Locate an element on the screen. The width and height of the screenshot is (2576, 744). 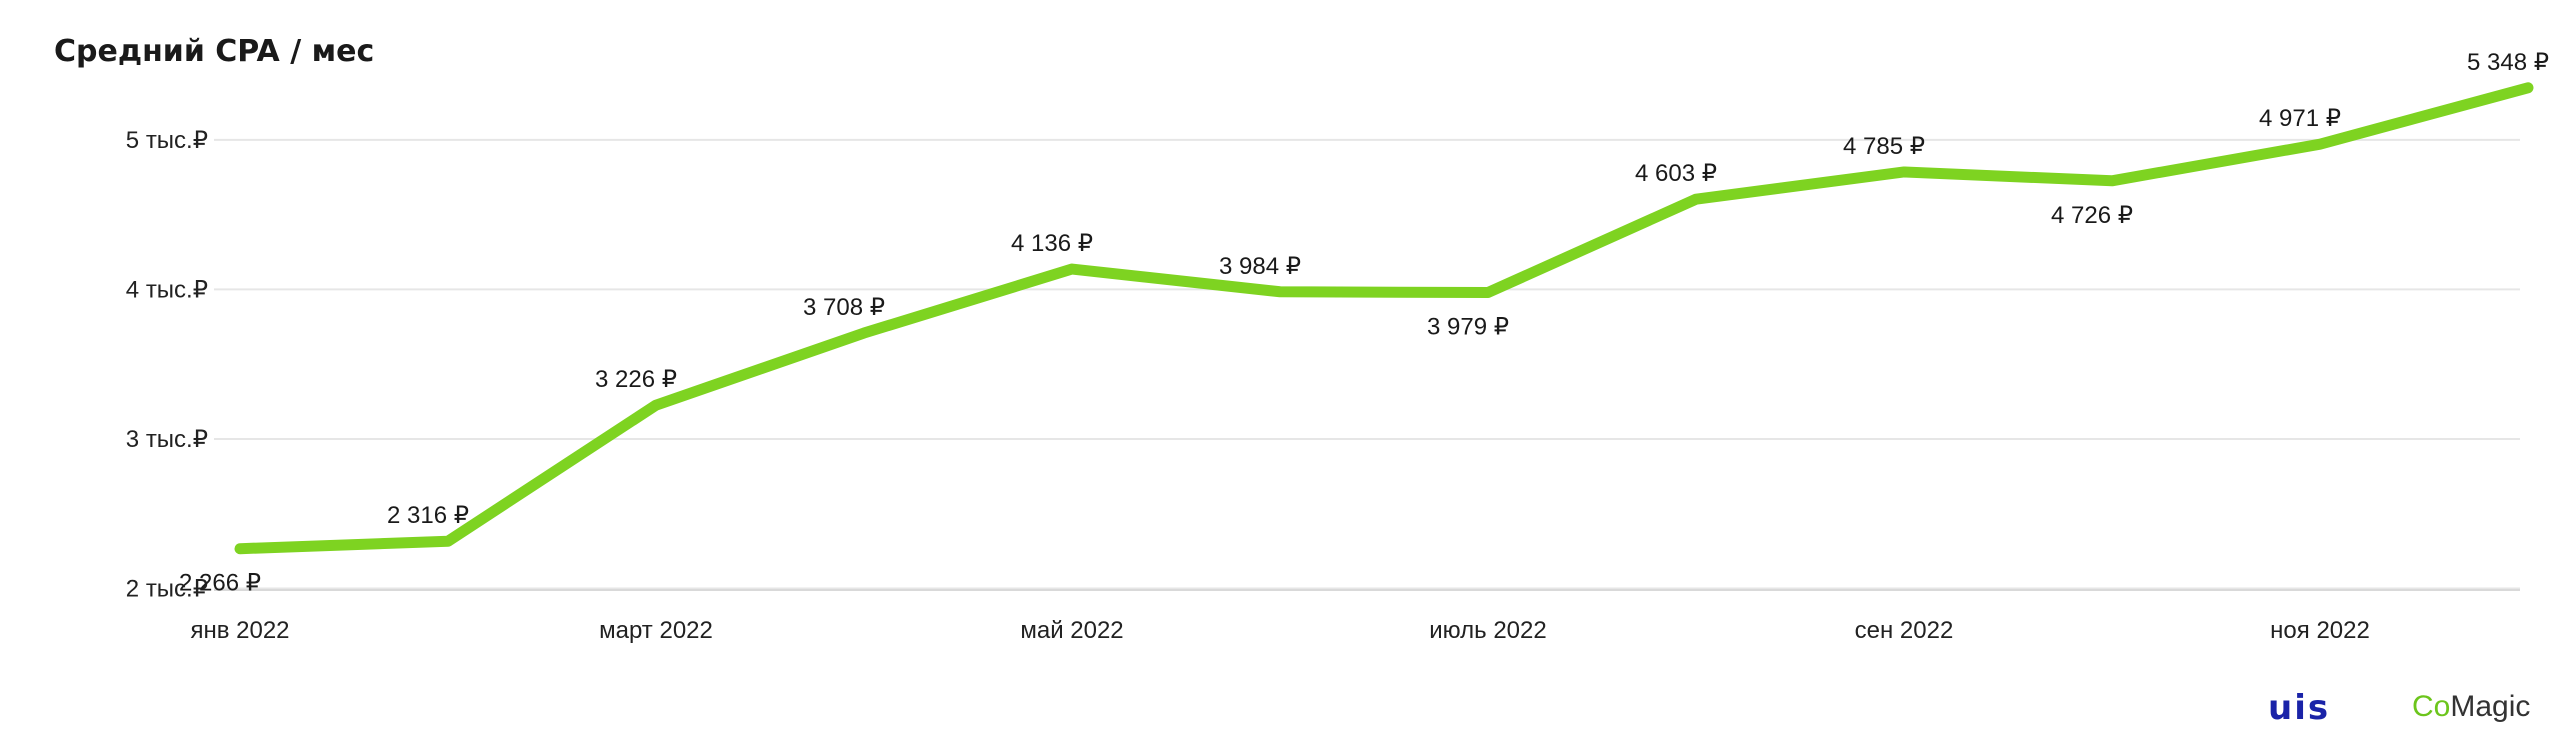
y-tick-label: 4 тыс.₽ is located at coordinates (167, 289).